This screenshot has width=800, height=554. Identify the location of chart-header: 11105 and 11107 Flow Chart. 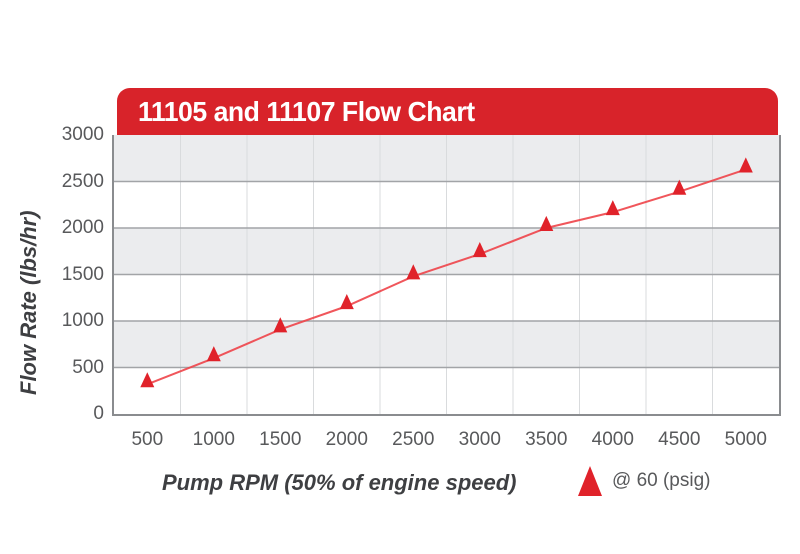
(447, 111).